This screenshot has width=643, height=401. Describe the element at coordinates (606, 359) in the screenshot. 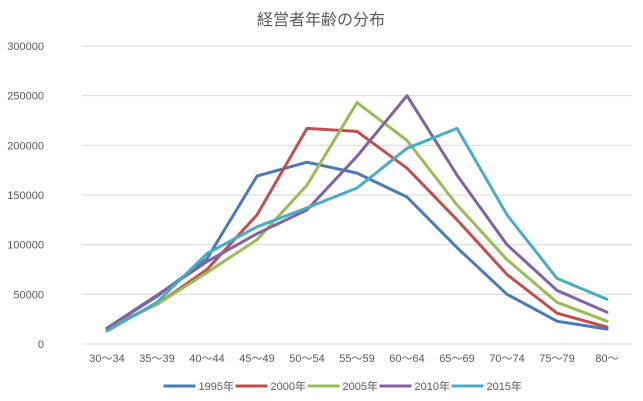

I see `x-tick-label: 80～` at that location.